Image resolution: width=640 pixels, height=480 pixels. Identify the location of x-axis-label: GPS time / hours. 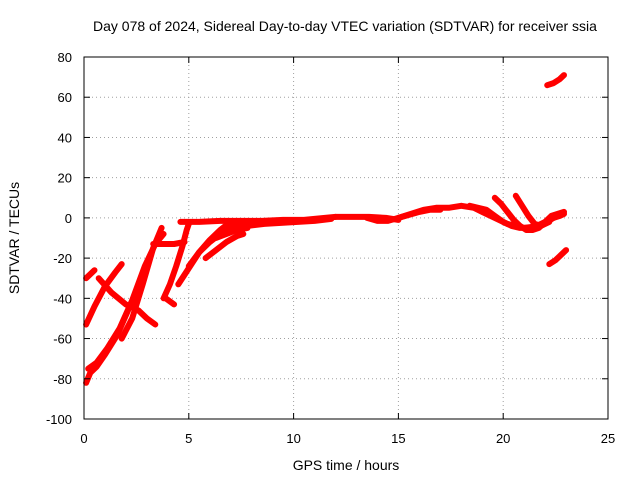
(346, 465).